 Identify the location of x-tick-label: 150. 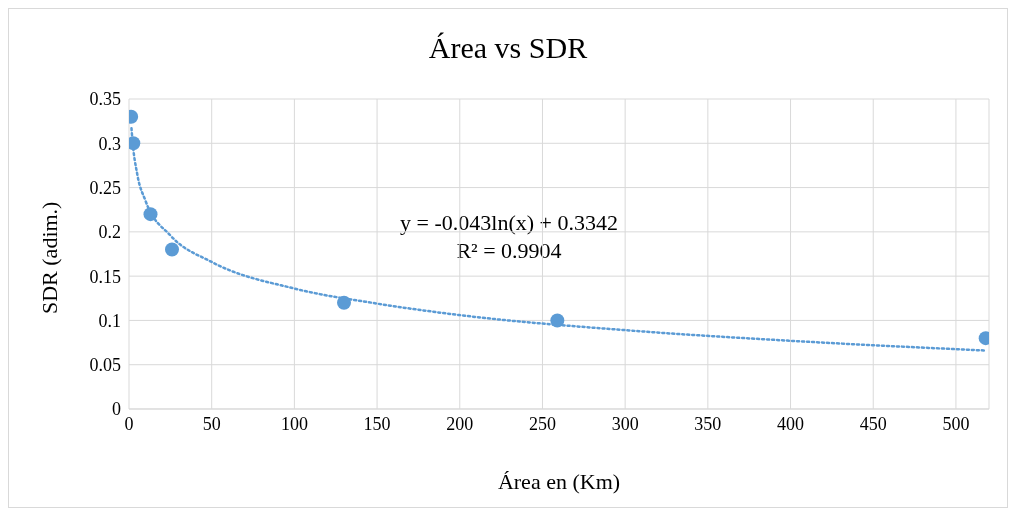
(377, 423).